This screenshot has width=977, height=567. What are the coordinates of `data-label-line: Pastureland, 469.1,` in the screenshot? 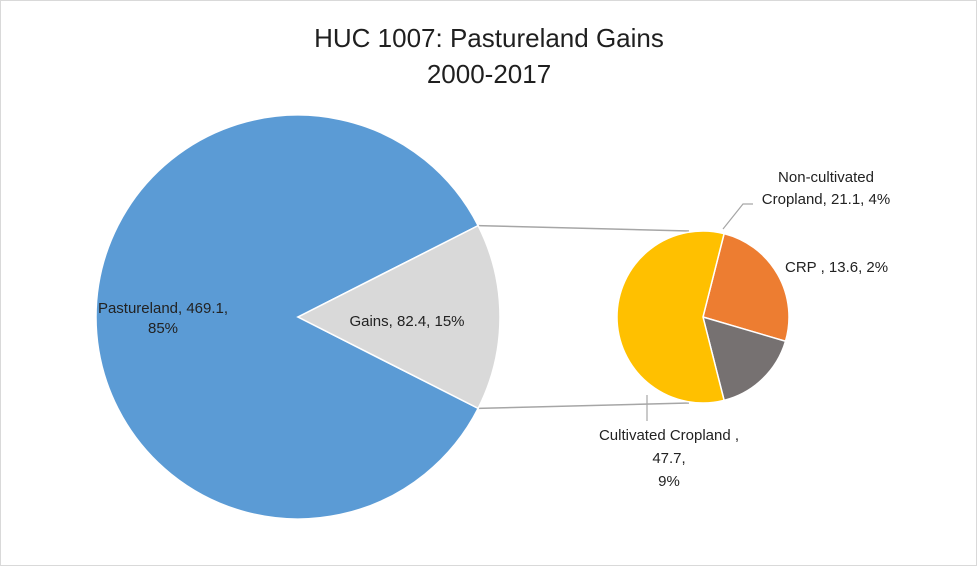 It's located at (163, 308).